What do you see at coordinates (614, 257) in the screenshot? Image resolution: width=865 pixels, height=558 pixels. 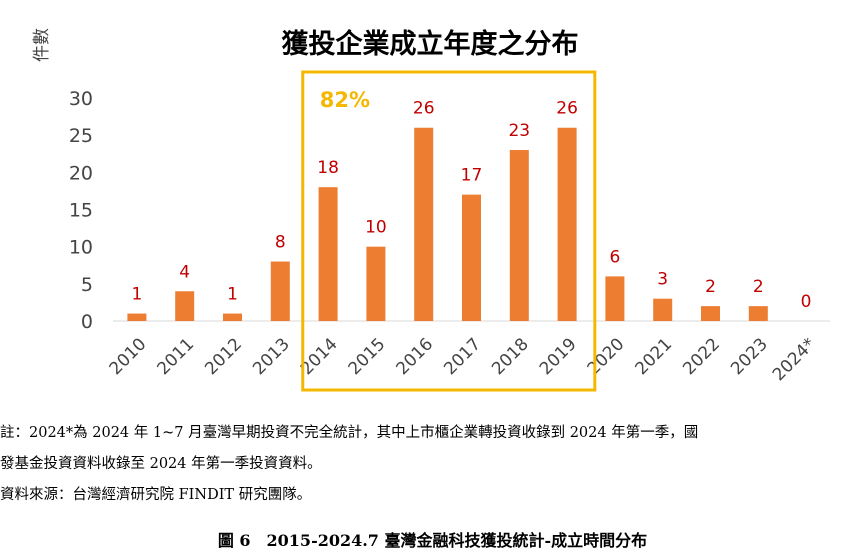 I see `data-label: 6` at bounding box center [614, 257].